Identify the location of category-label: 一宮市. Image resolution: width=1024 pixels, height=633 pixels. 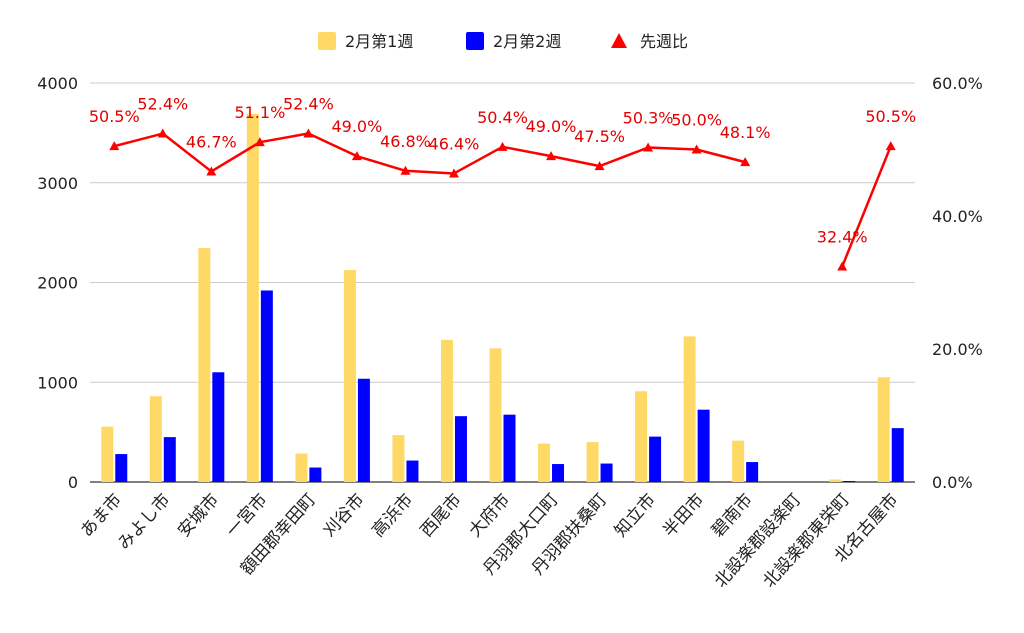
(247, 515).